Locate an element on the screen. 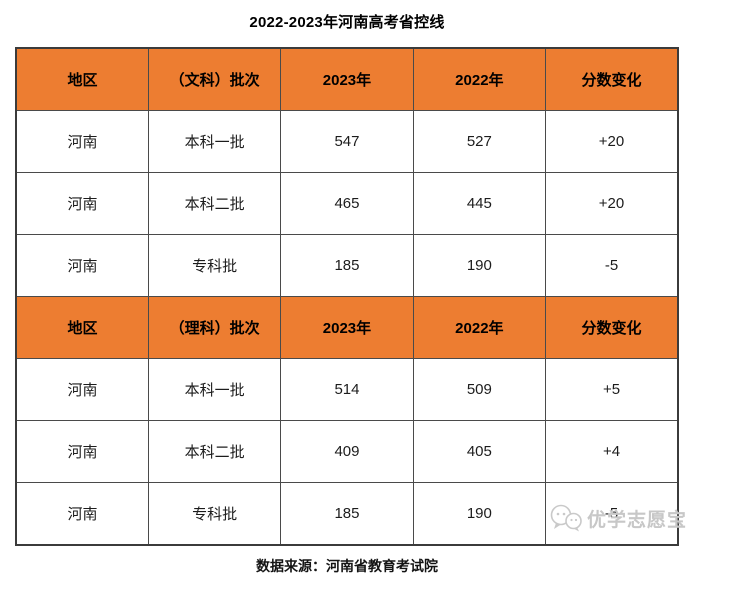 This screenshot has width=747, height=604. cell-score-2023: 409 is located at coordinates (347, 451).